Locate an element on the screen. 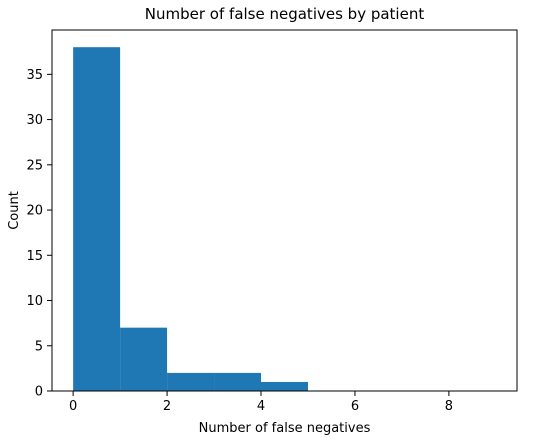  y-tick-label: 30 is located at coordinates (34, 120).